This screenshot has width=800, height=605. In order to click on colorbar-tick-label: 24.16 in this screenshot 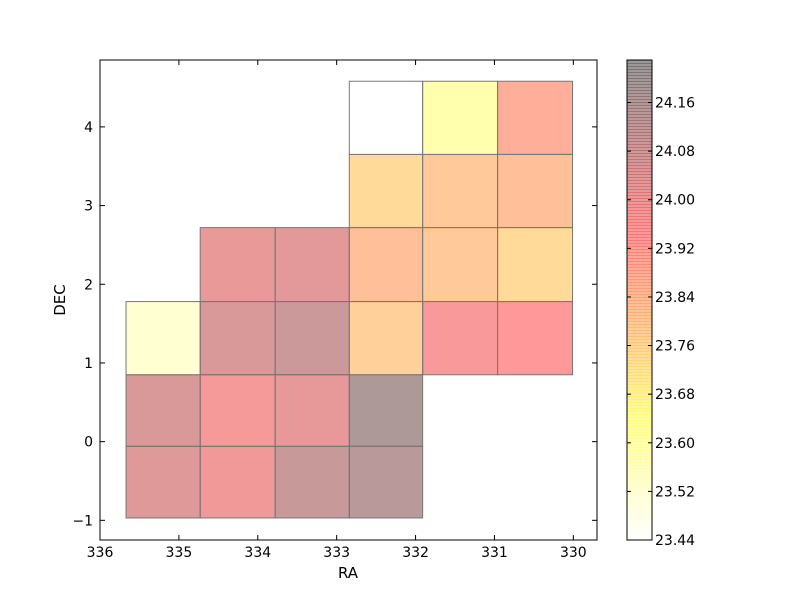, I will do `click(675, 104)`.